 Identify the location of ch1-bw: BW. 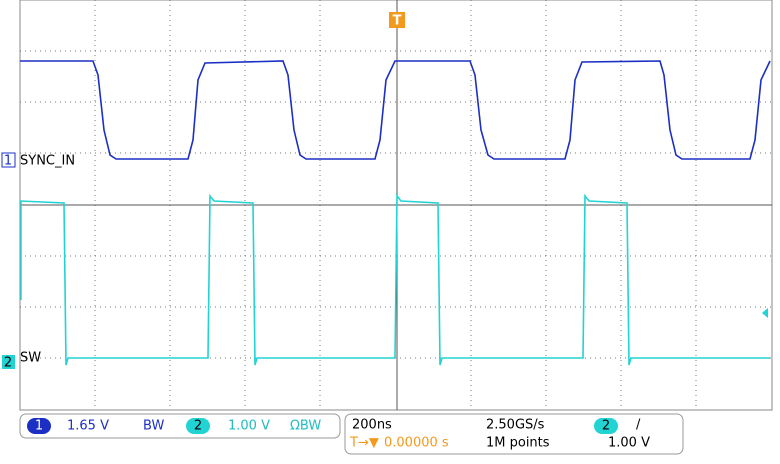
(153, 426).